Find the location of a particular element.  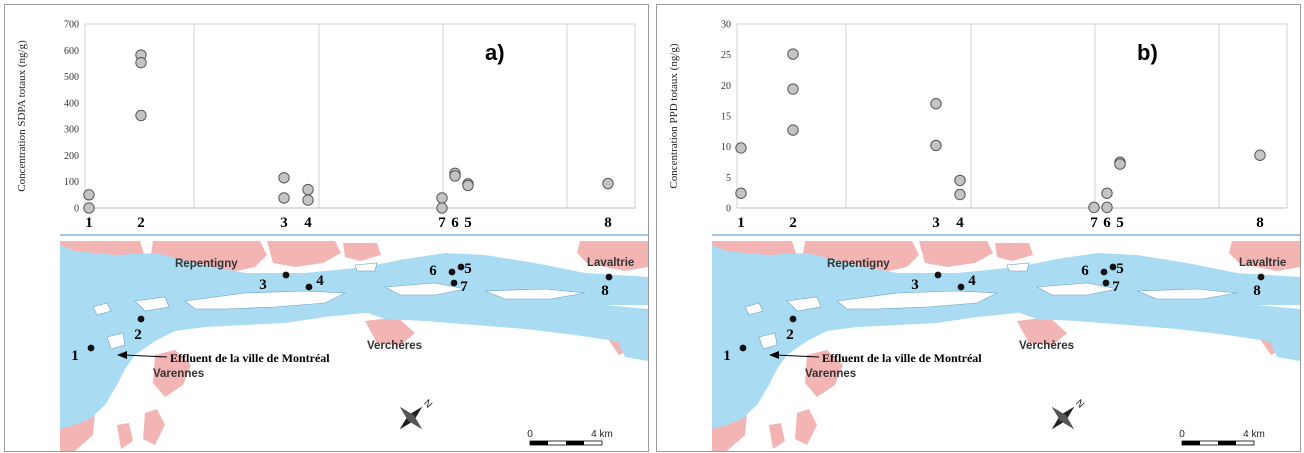

town-lavaltrie: Lavaltrie is located at coordinates (1262, 263).